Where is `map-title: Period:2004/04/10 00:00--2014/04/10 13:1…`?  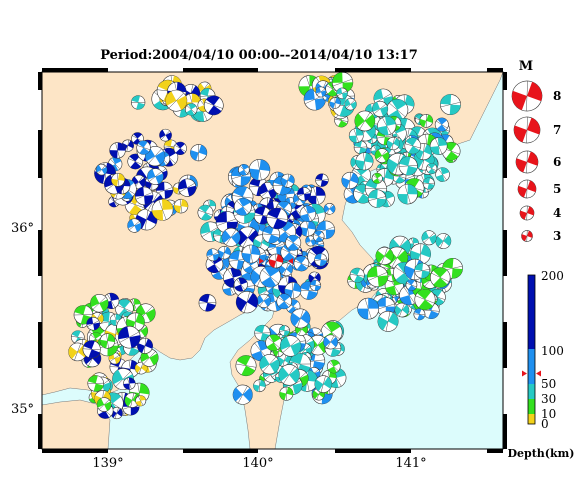
map-title: Period:2004/04/10 00:00--2014/04/10 13:1… is located at coordinates (259, 55).